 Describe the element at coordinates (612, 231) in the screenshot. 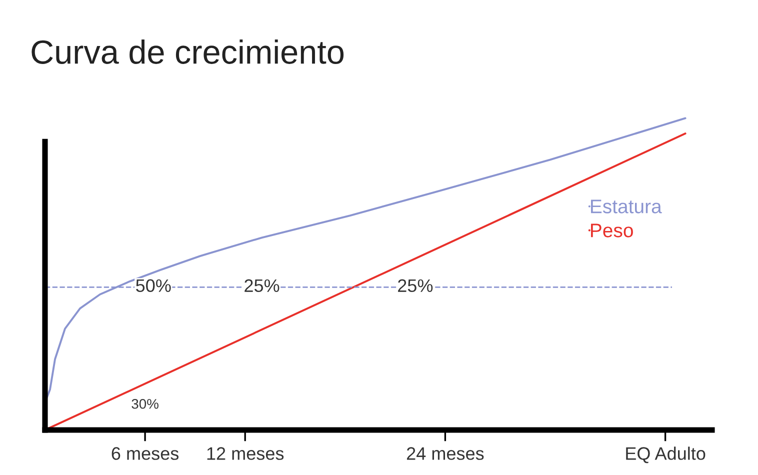

I see `legend-label: Peso` at that location.